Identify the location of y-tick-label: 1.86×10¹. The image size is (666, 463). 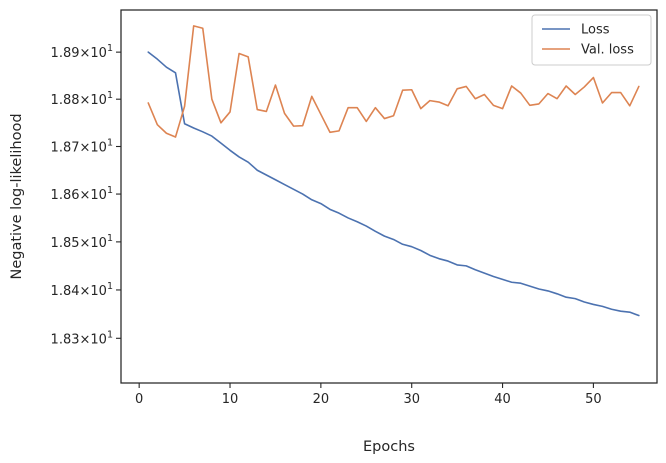
(82, 194).